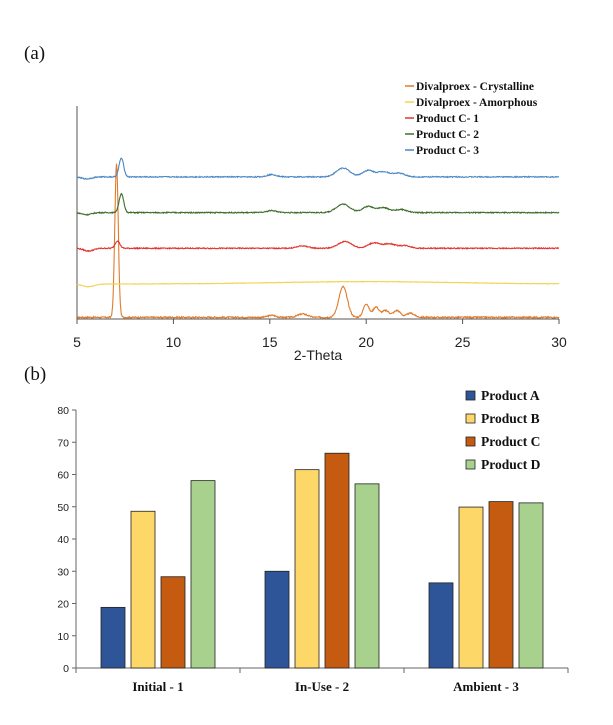  What do you see at coordinates (510, 418) in the screenshot?
I see `bar-legend-label: Product B` at bounding box center [510, 418].